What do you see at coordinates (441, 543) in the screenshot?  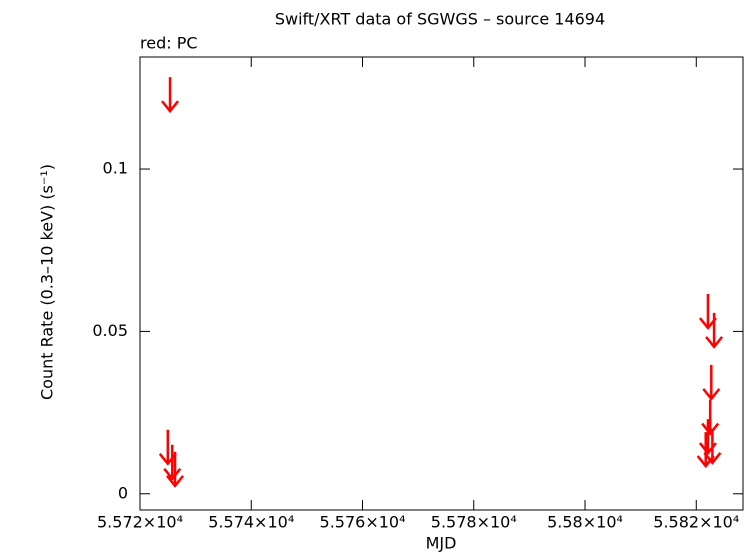 I see `x-axis-label: MJD` at bounding box center [441, 543].